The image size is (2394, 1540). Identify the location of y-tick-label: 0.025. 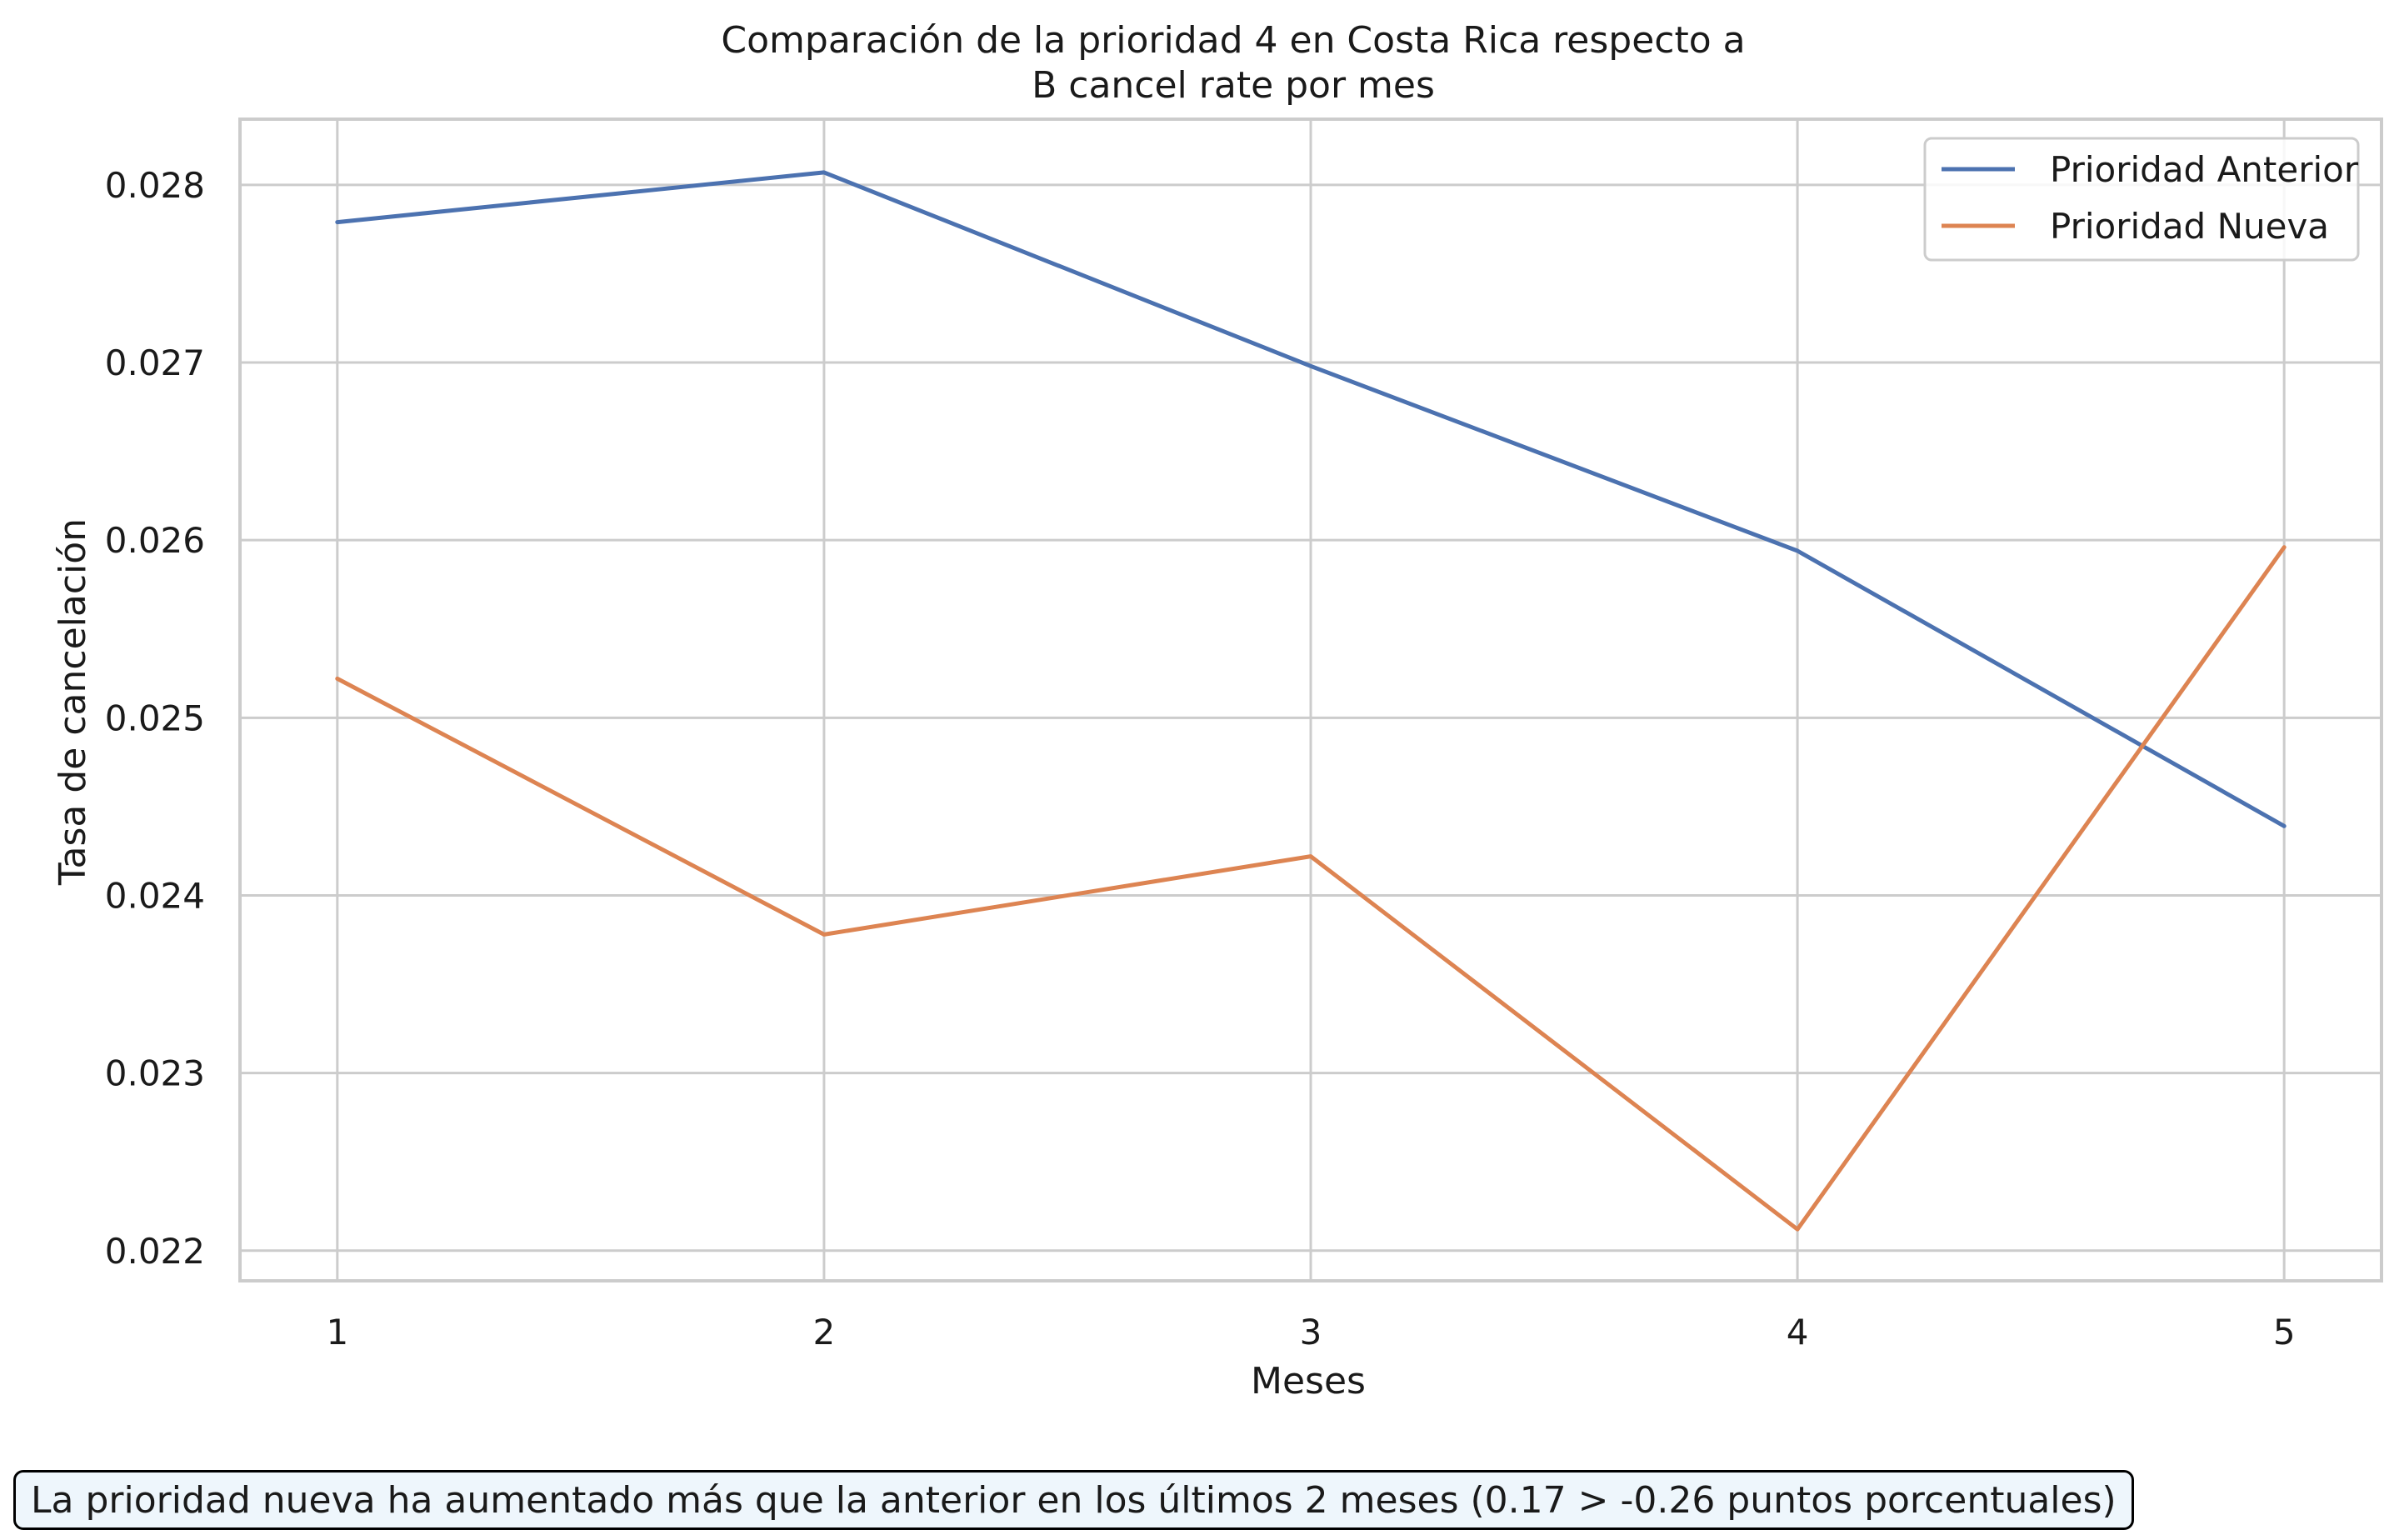
(155, 718).